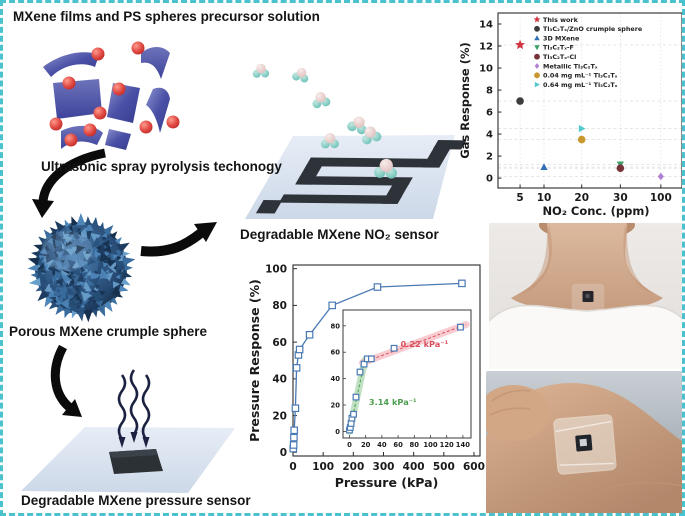 The image size is (685, 516). Describe the element at coordinates (66, 380) in the screenshot. I see `process-arrow-bottom-icon` at that location.